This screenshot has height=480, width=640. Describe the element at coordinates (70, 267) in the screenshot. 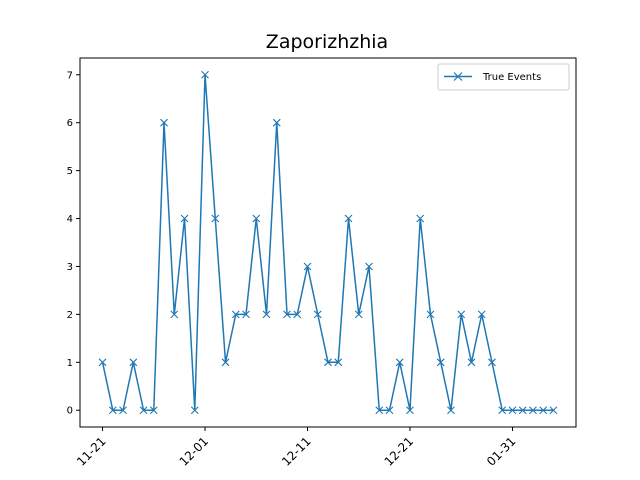

I see `y-tick-label: 3` at that location.